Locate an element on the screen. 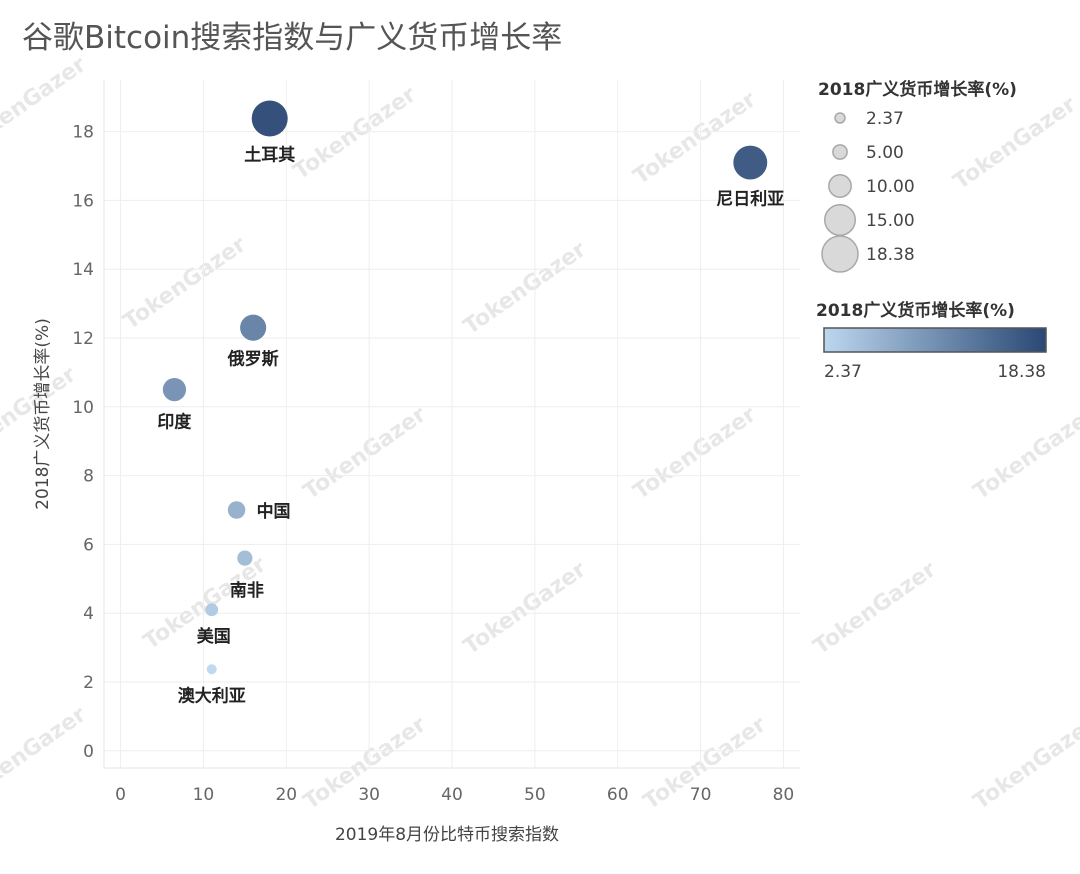  y-tick-label: 0 is located at coordinates (88, 752).